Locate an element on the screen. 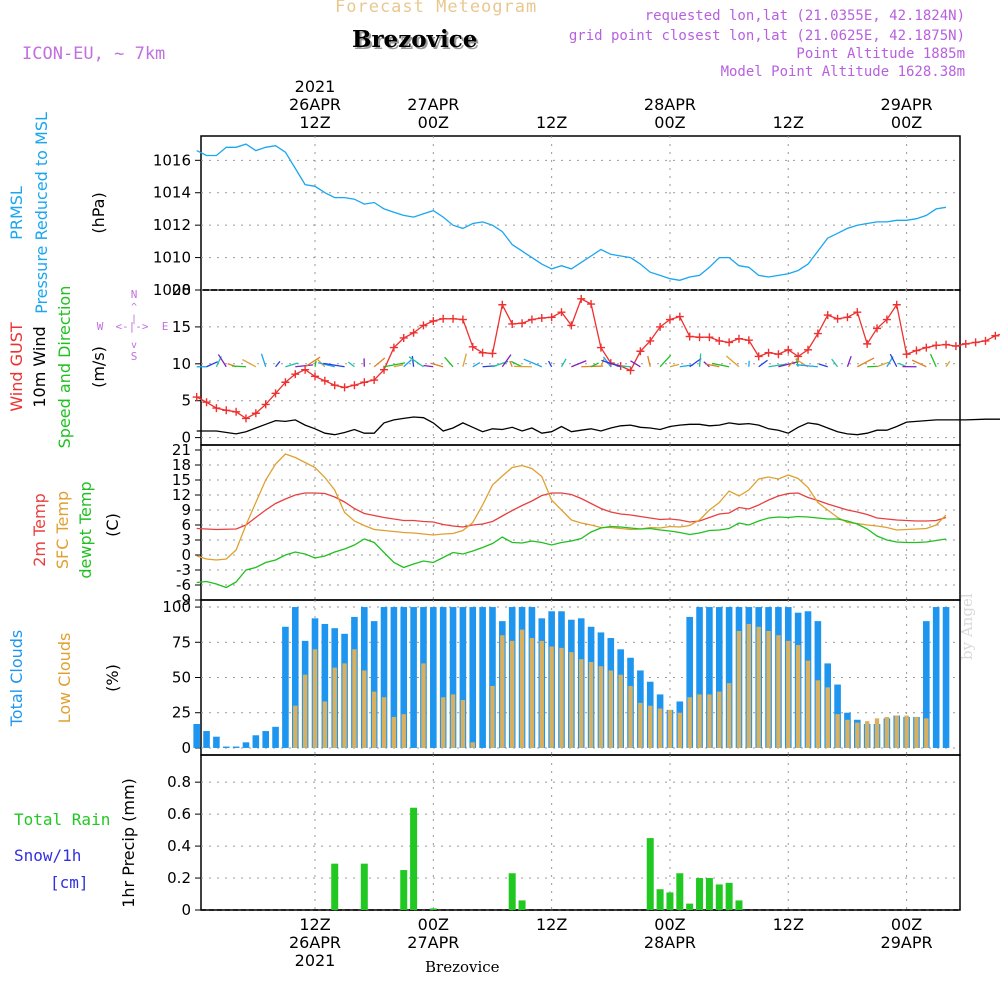 This screenshot has height=1000, width=1000. y-tick-label: 50 is located at coordinates (181, 678).